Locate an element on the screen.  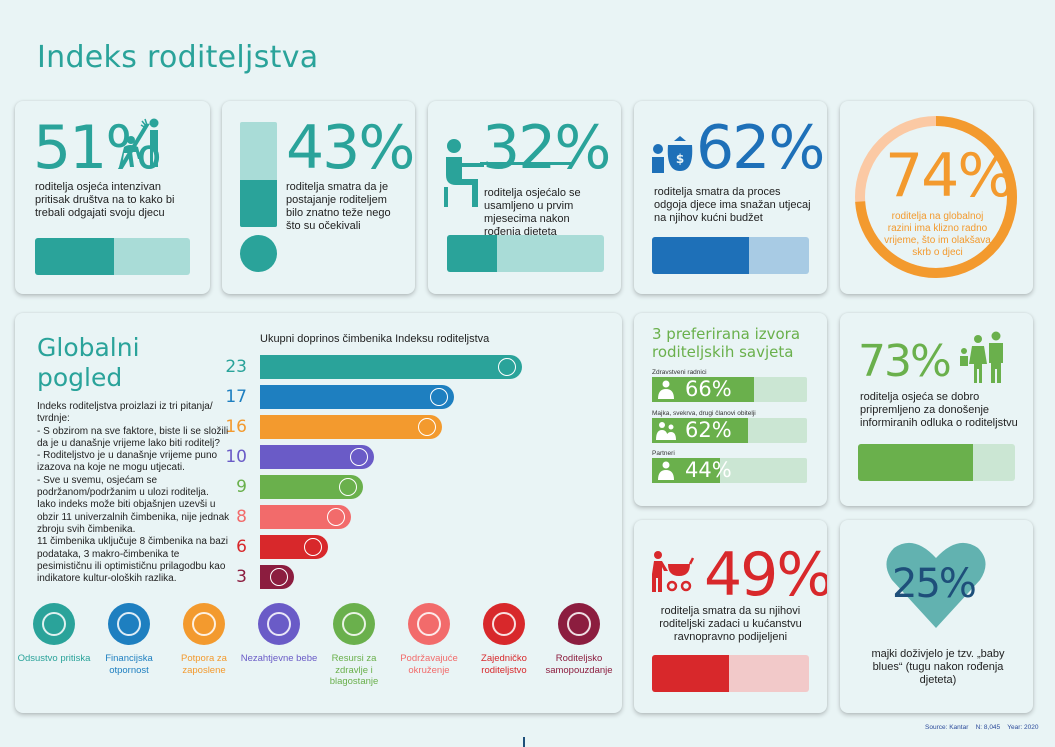
source-value: 44% is located at coordinates (708, 470).